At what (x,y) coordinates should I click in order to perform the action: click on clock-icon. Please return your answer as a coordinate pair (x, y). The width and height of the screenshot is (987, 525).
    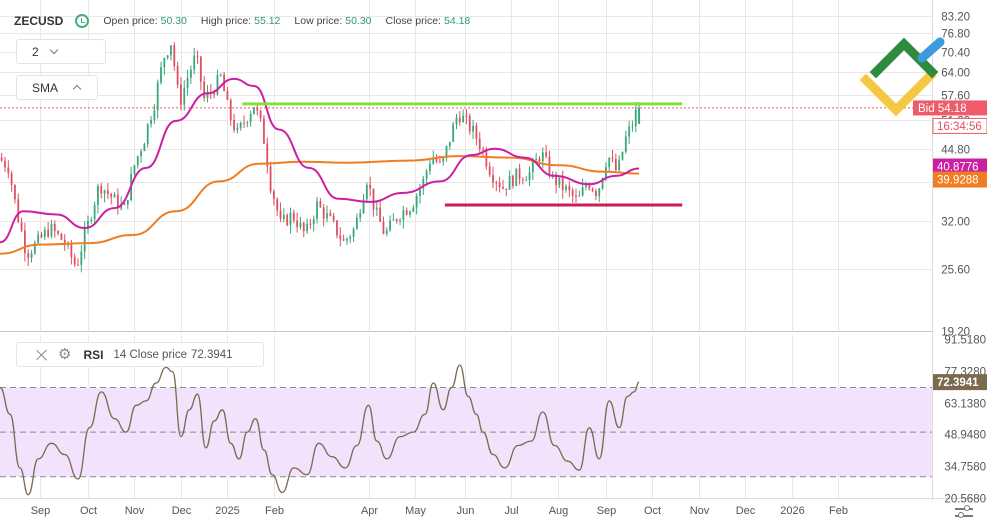
    Looking at the image, I should click on (82, 21).